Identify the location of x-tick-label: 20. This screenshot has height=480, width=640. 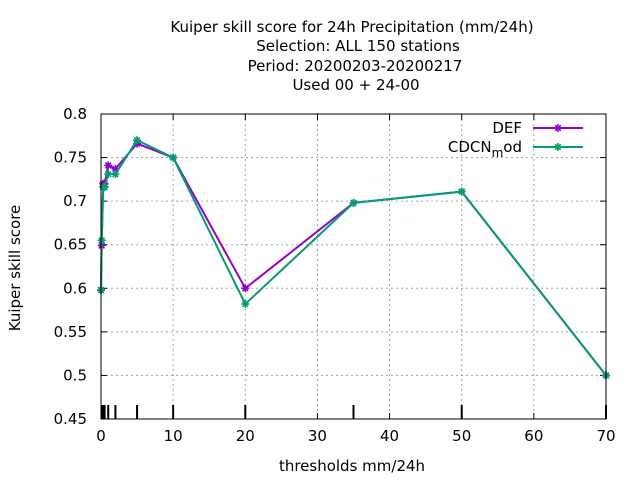
(245, 436).